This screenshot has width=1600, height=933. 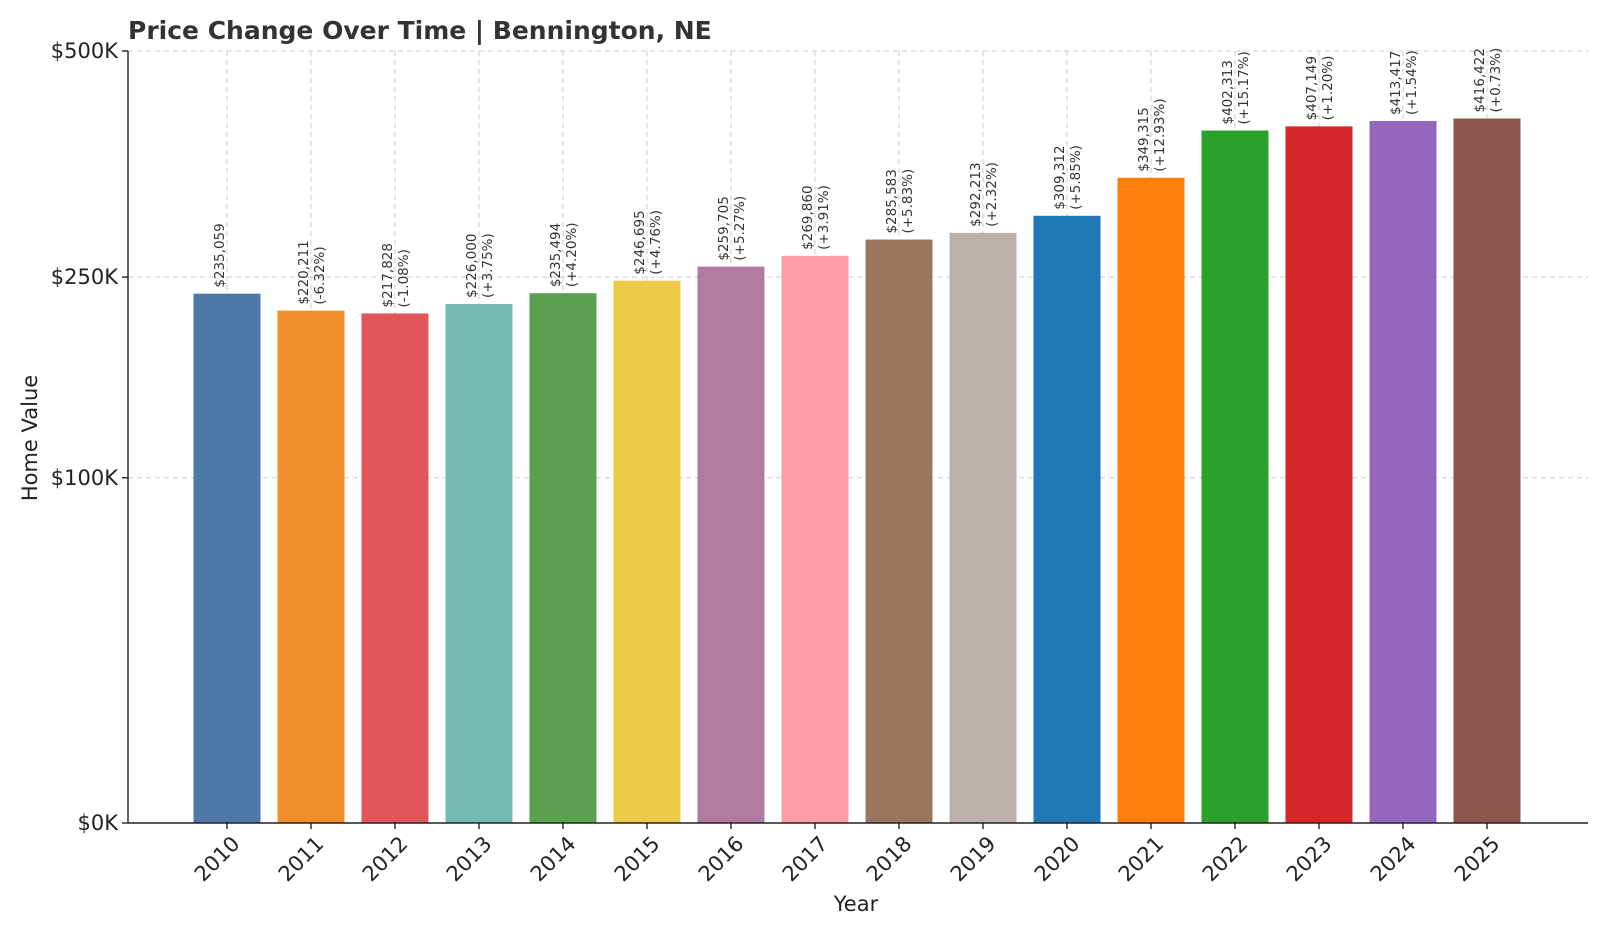 What do you see at coordinates (1144, 139) in the screenshot?
I see `value-label: $349,315` at bounding box center [1144, 139].